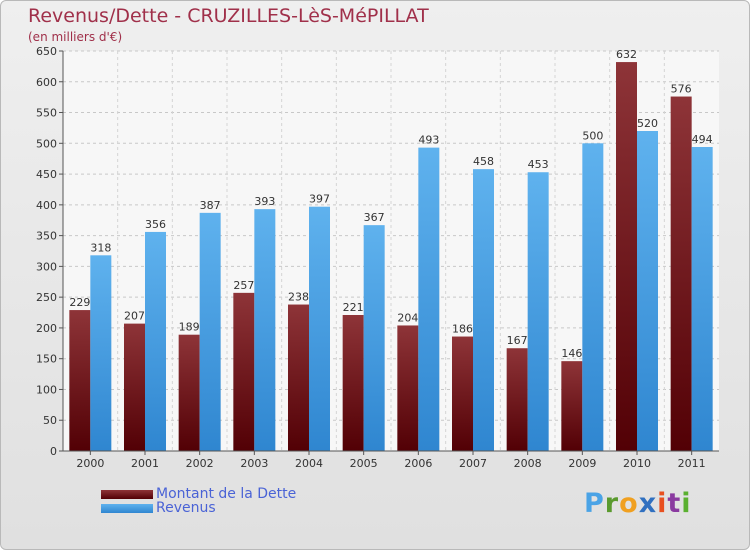 The image size is (750, 550). What do you see at coordinates (46, 51) in the screenshot?
I see `y-tick-label: 650` at bounding box center [46, 51].